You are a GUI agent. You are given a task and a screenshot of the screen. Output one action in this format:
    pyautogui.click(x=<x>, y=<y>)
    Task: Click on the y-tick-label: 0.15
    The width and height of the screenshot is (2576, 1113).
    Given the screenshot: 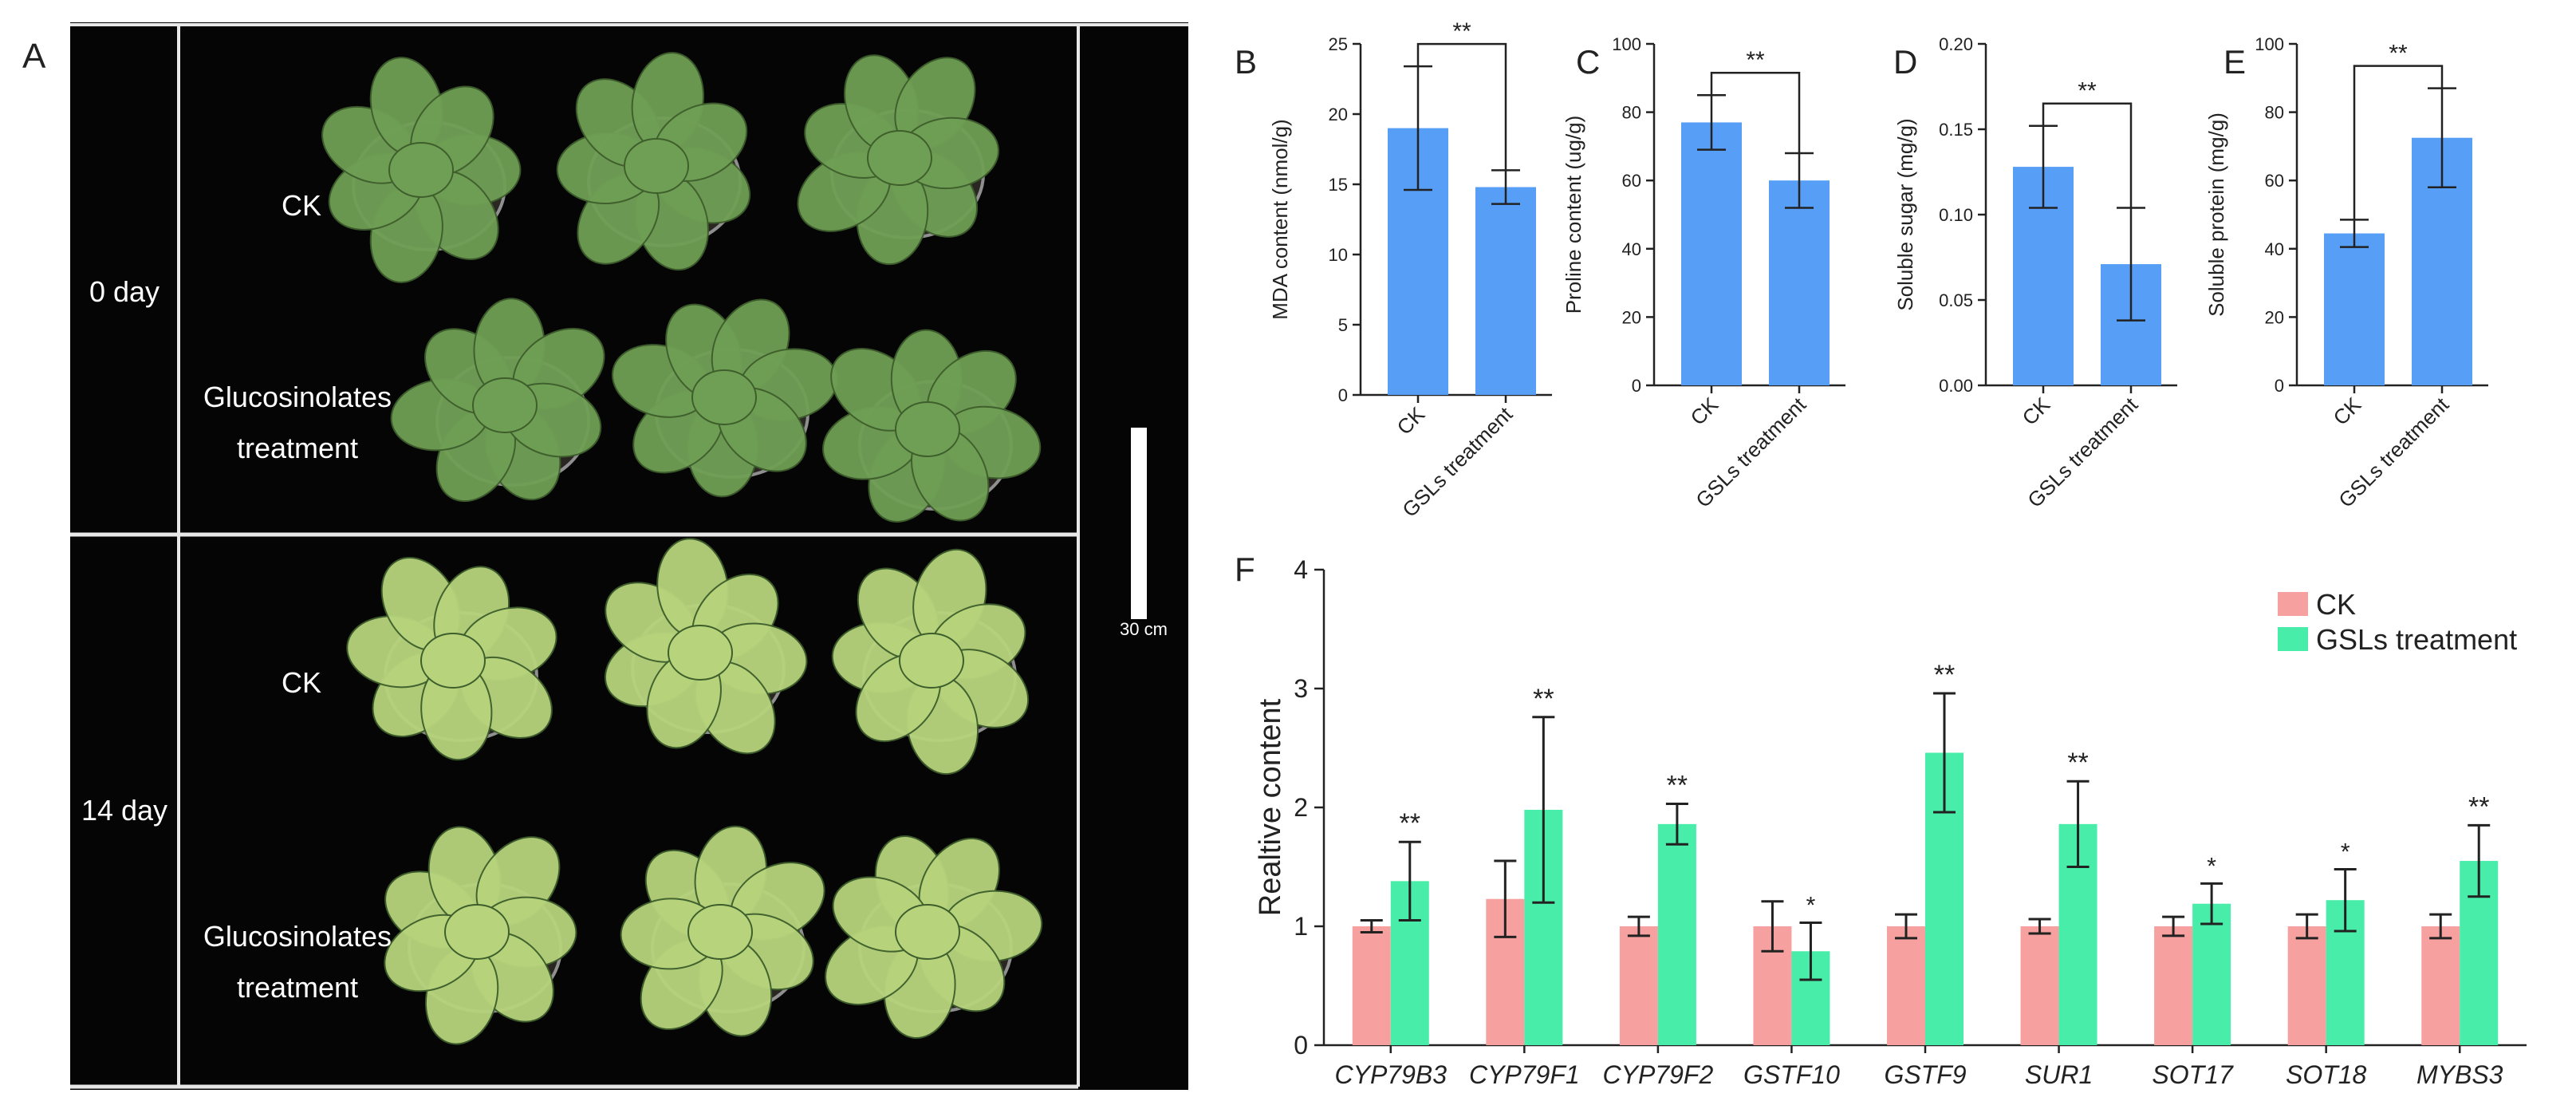 What is the action you would take?
    pyautogui.click(x=1956, y=130)
    